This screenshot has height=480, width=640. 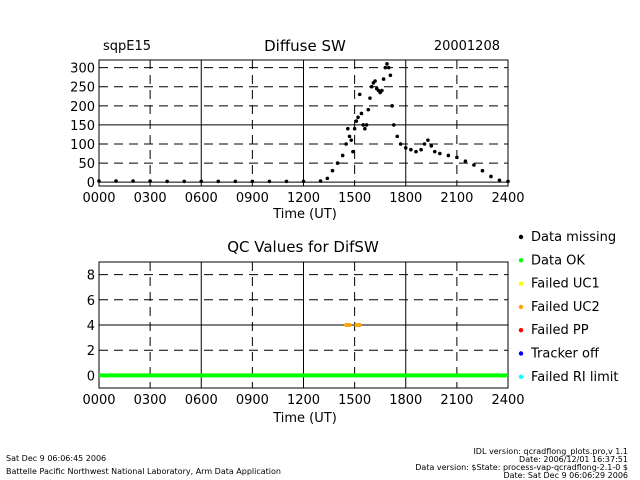 What do you see at coordinates (573, 237) in the screenshot?
I see `legend-label: Data missing` at bounding box center [573, 237].